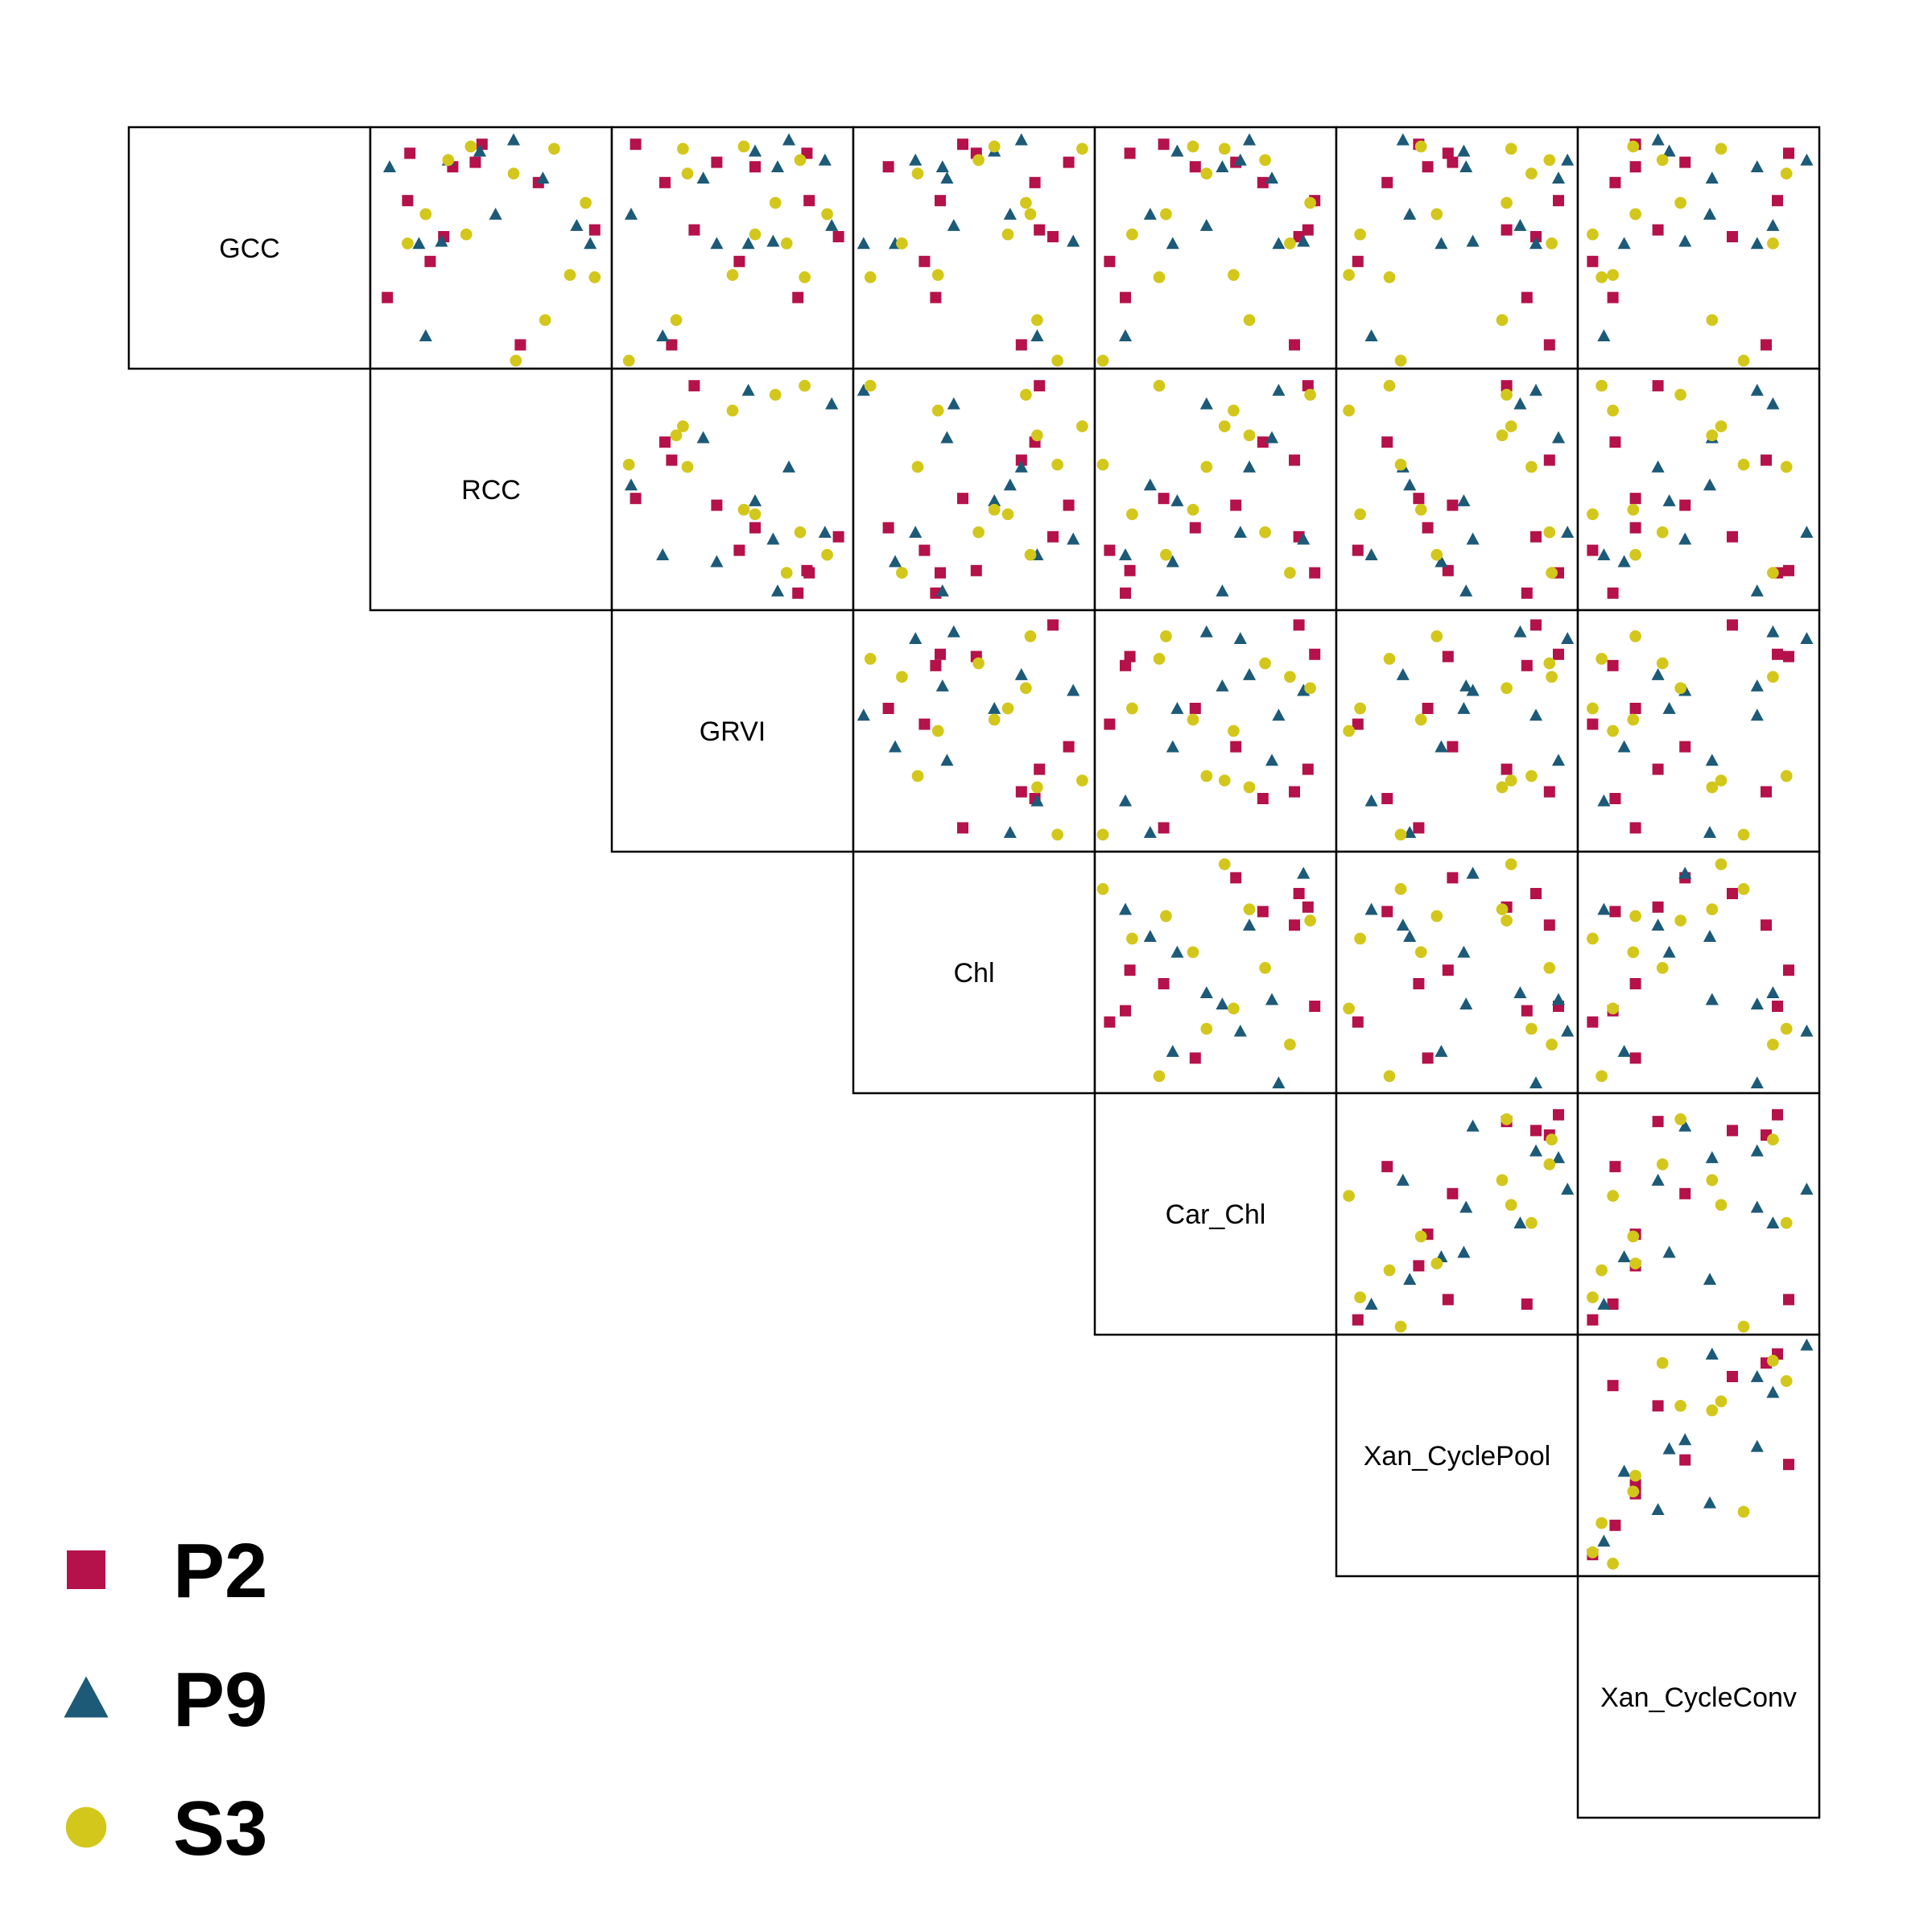  I want to click on scatter-panel-GCC-vs-Car_Chl, so click(1215, 248).